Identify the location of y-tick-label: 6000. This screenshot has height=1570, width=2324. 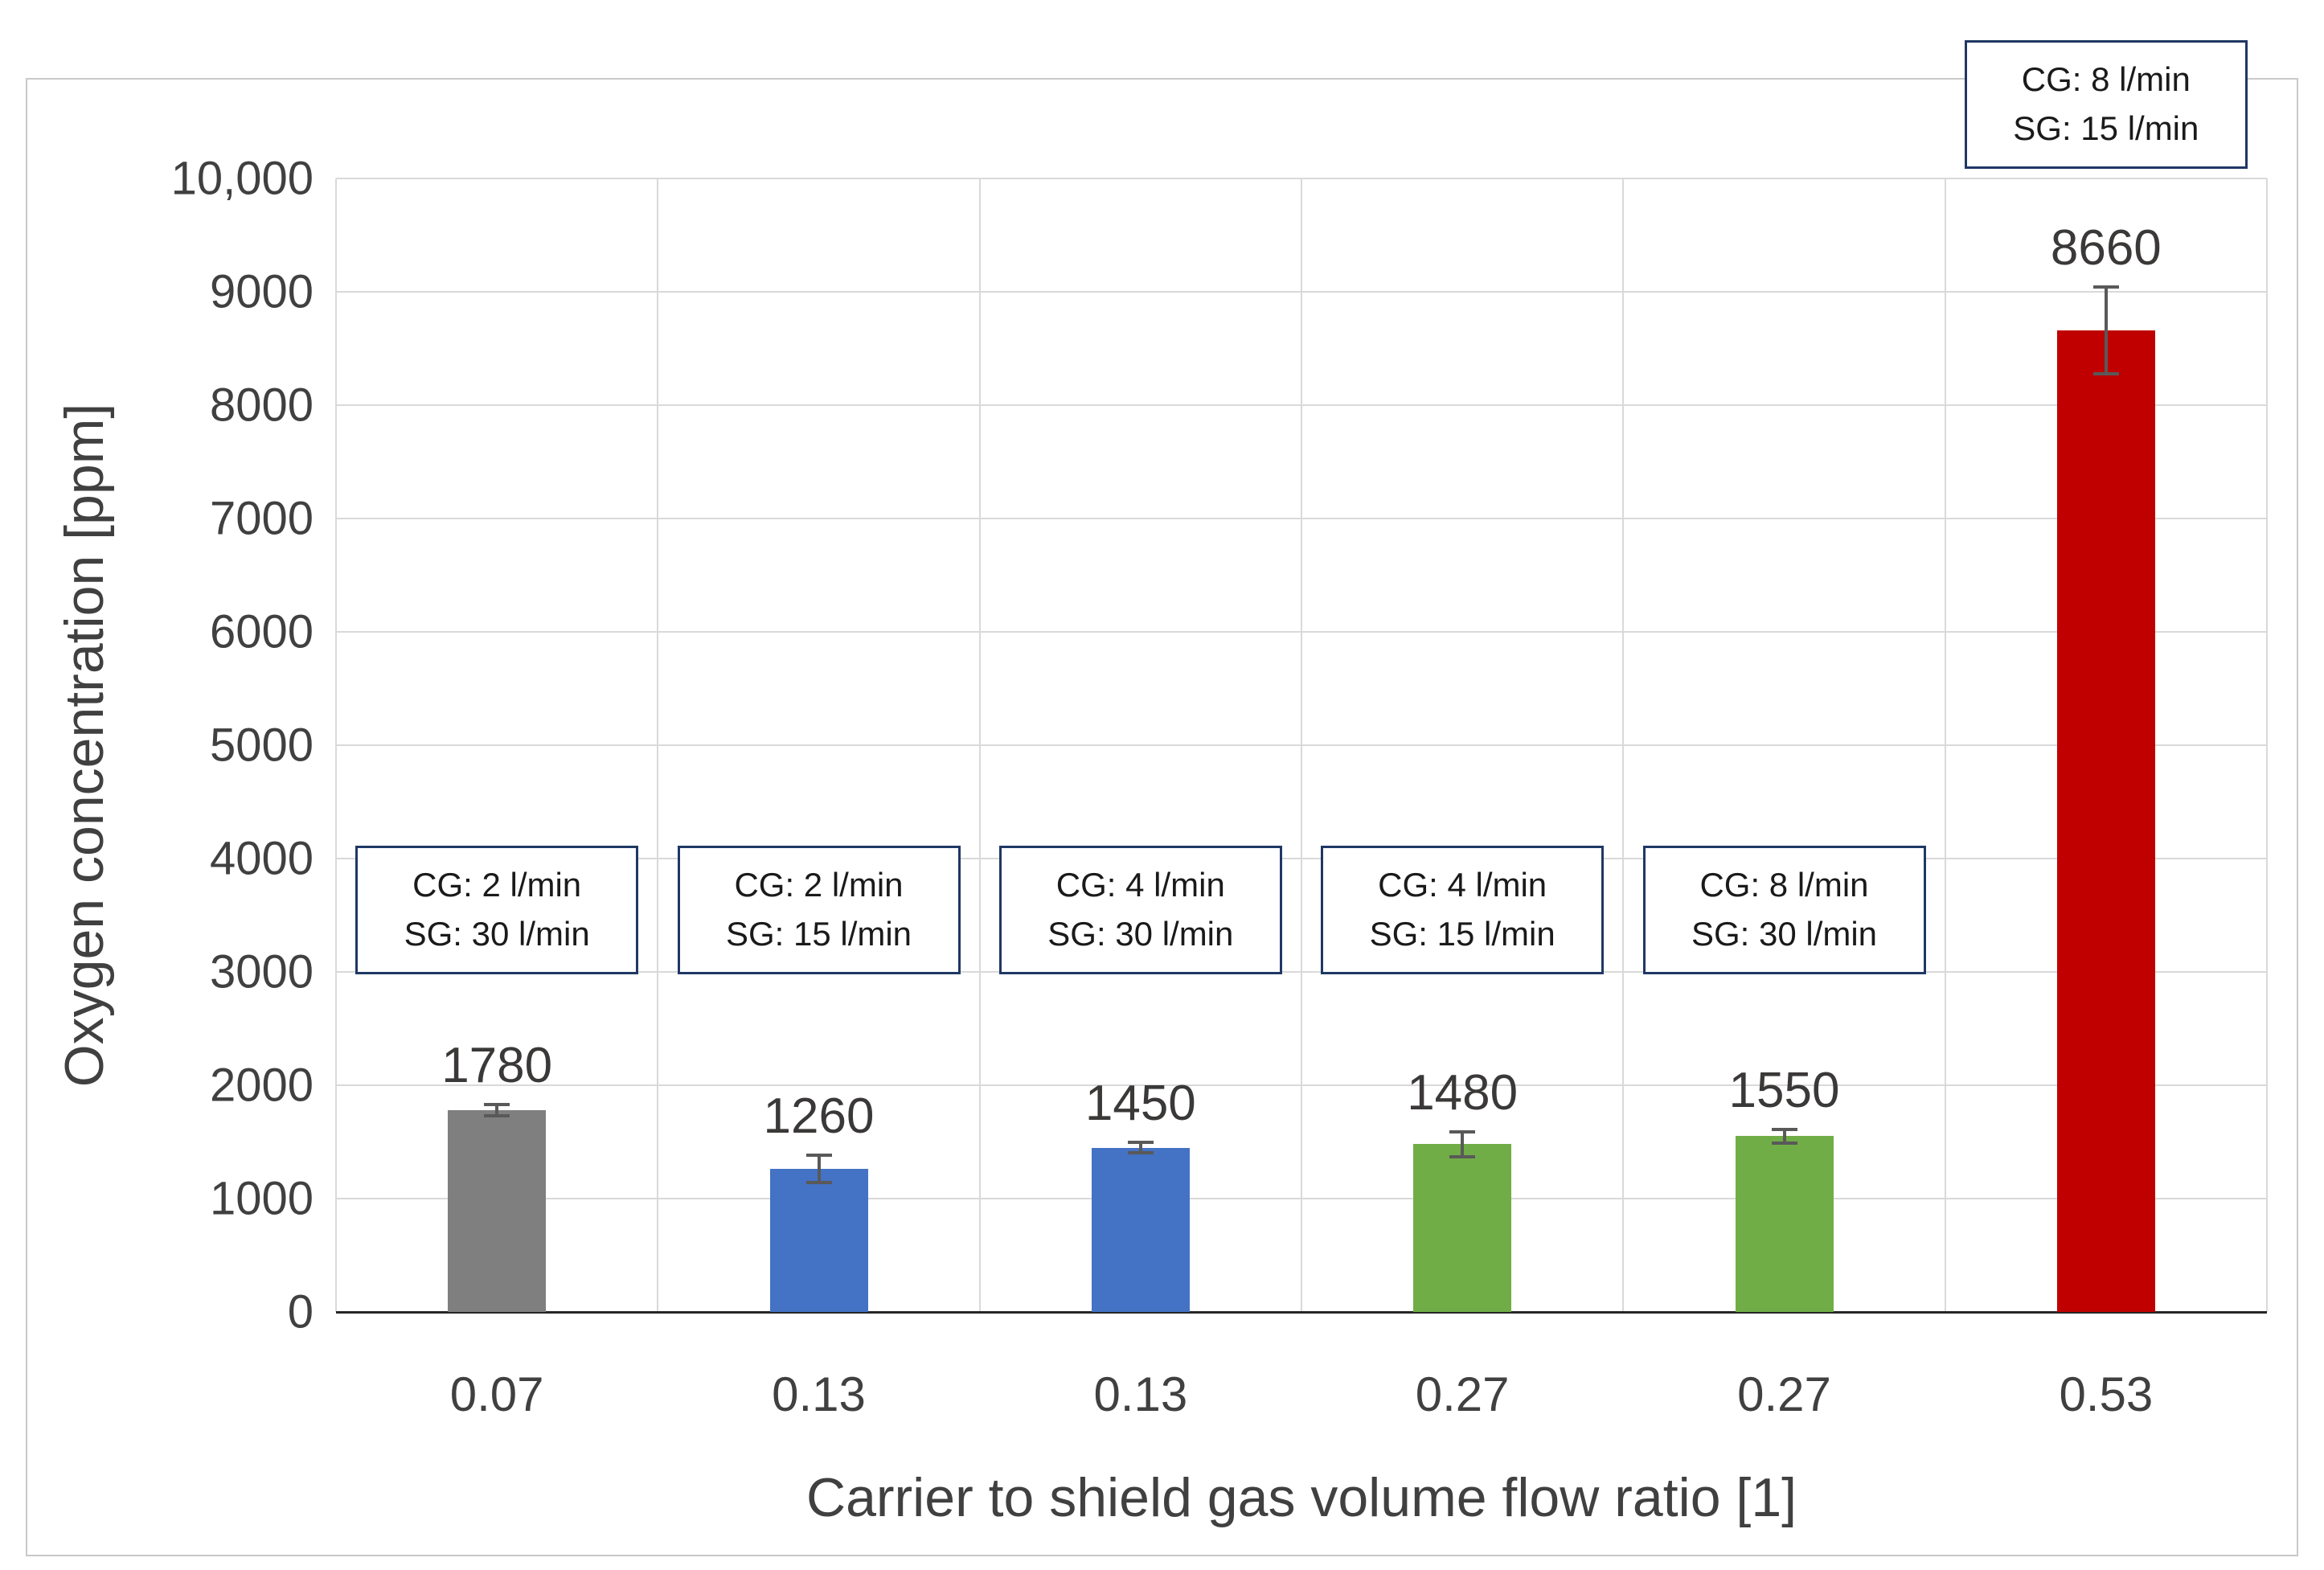
(261, 631).